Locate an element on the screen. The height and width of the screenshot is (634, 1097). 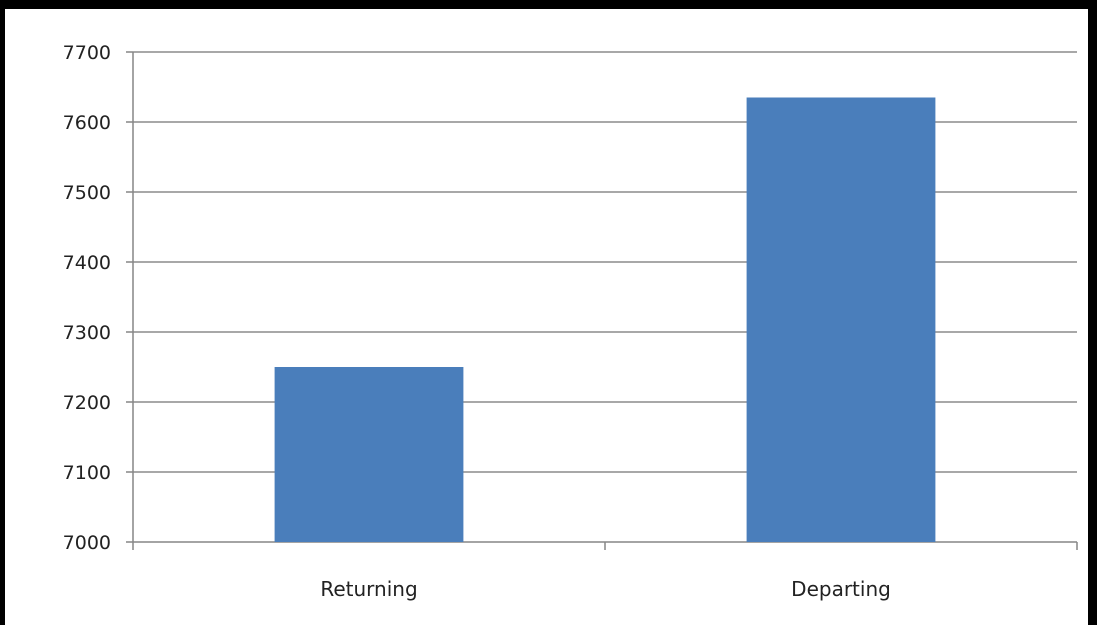
y-tick-label-7300: 7300 is located at coordinates (87, 333).